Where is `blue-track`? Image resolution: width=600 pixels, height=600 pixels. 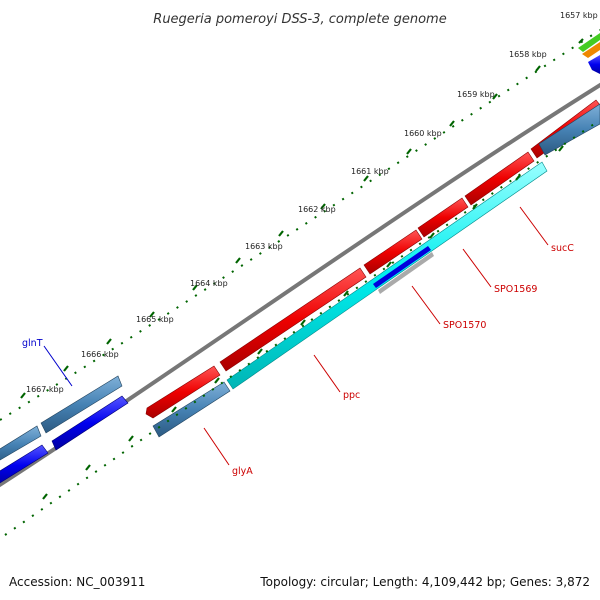
blue-track is located at coordinates (64, 439).